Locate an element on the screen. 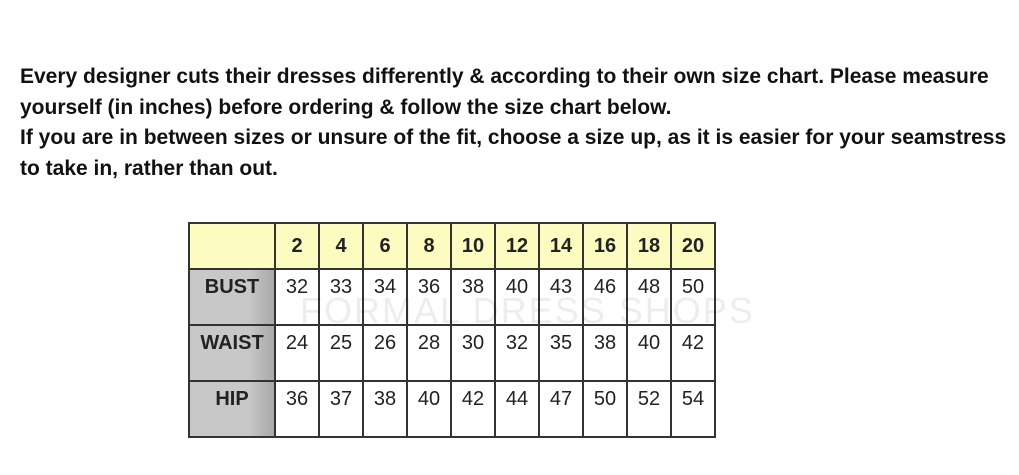  measurement-row: HIP 36 37 38 40 42 44 47 50 52 54 is located at coordinates (452, 409).